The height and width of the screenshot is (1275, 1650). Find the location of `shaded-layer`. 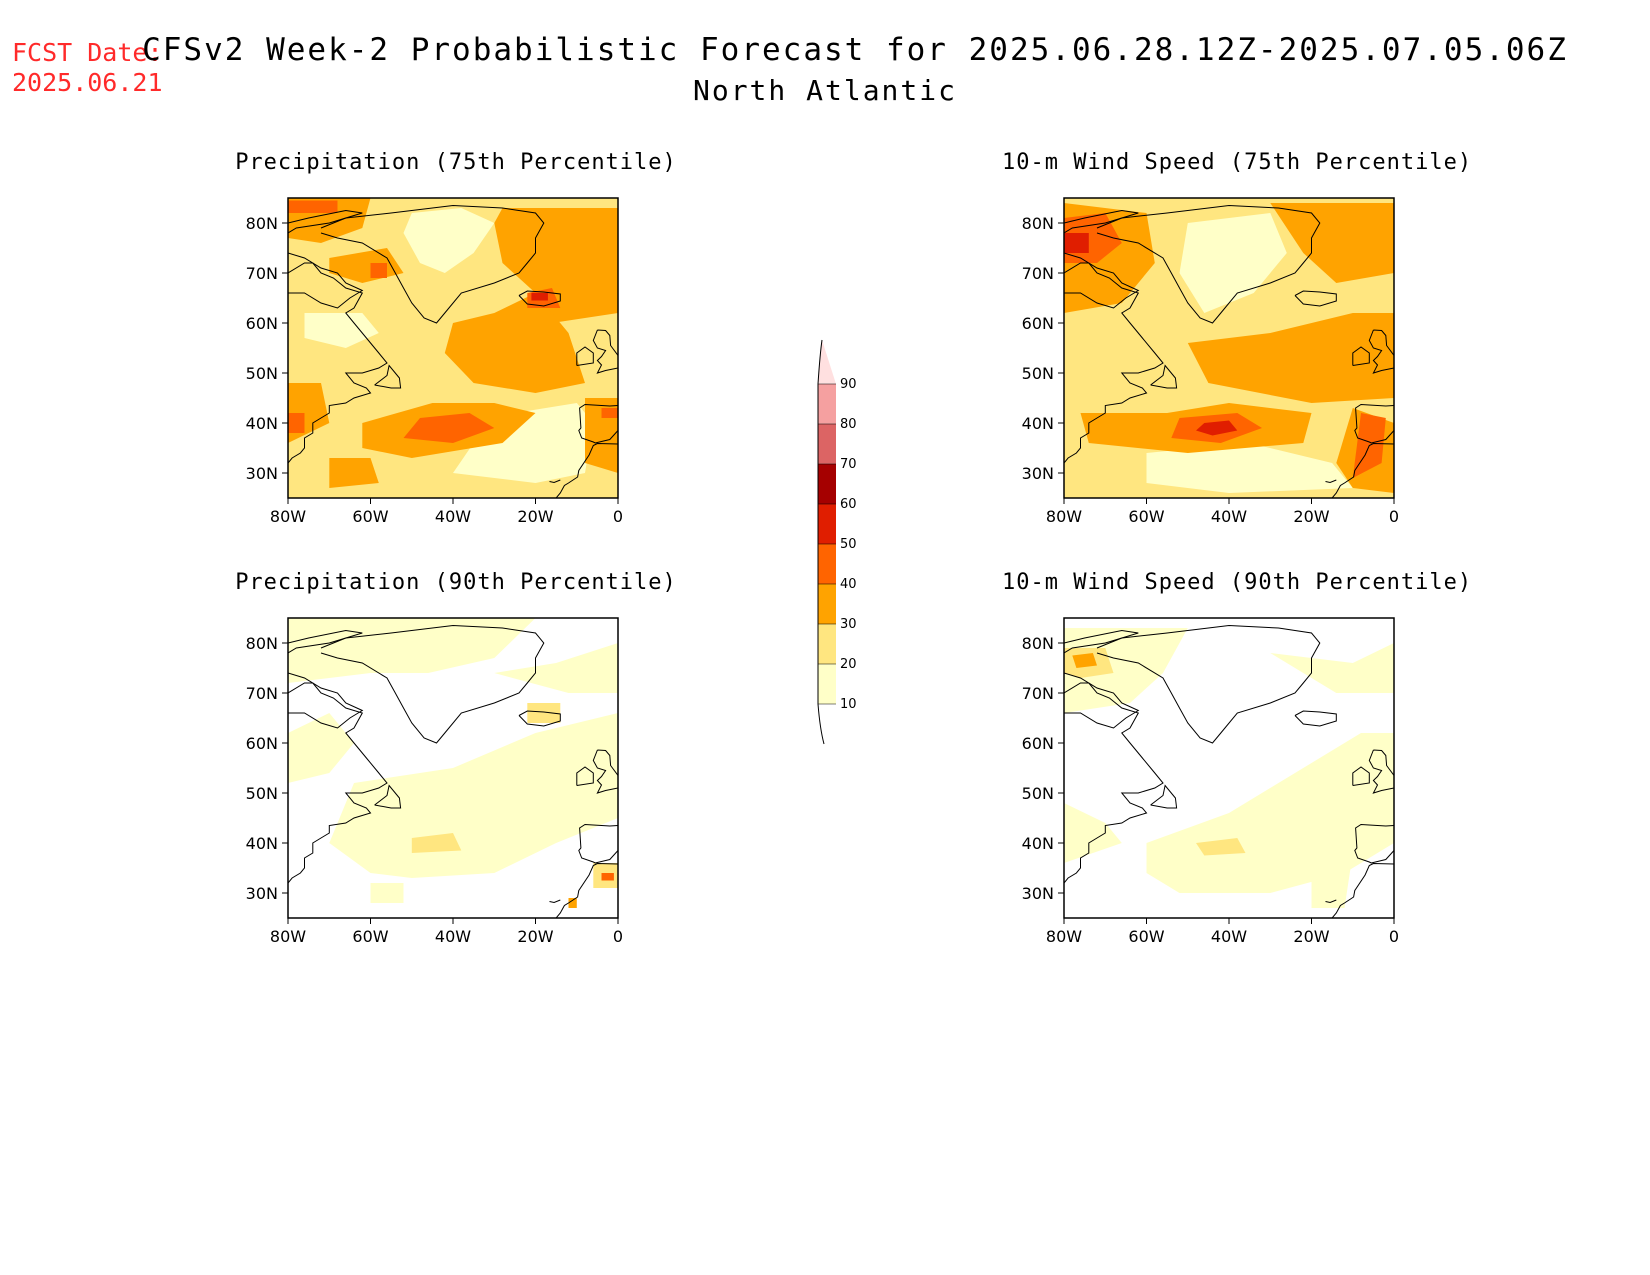

shaded-layer is located at coordinates (453, 763).